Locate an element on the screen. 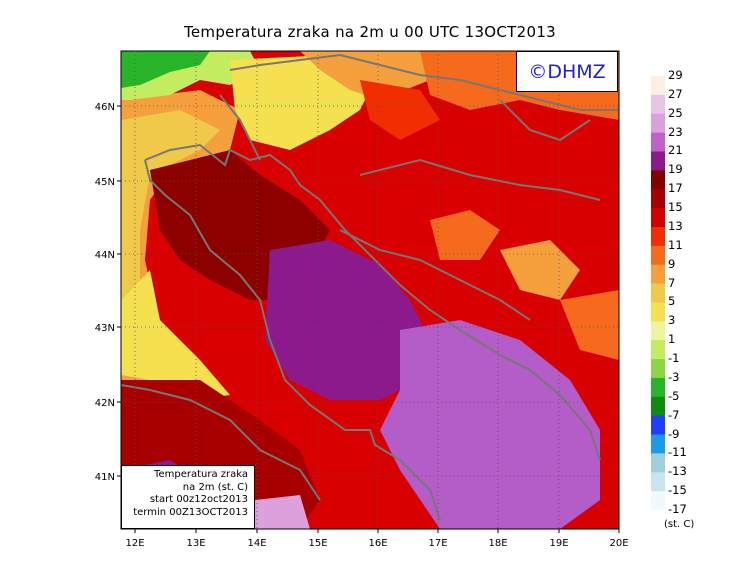 This screenshot has height=582, width=740. colorbar-level-label: -17 is located at coordinates (677, 509).